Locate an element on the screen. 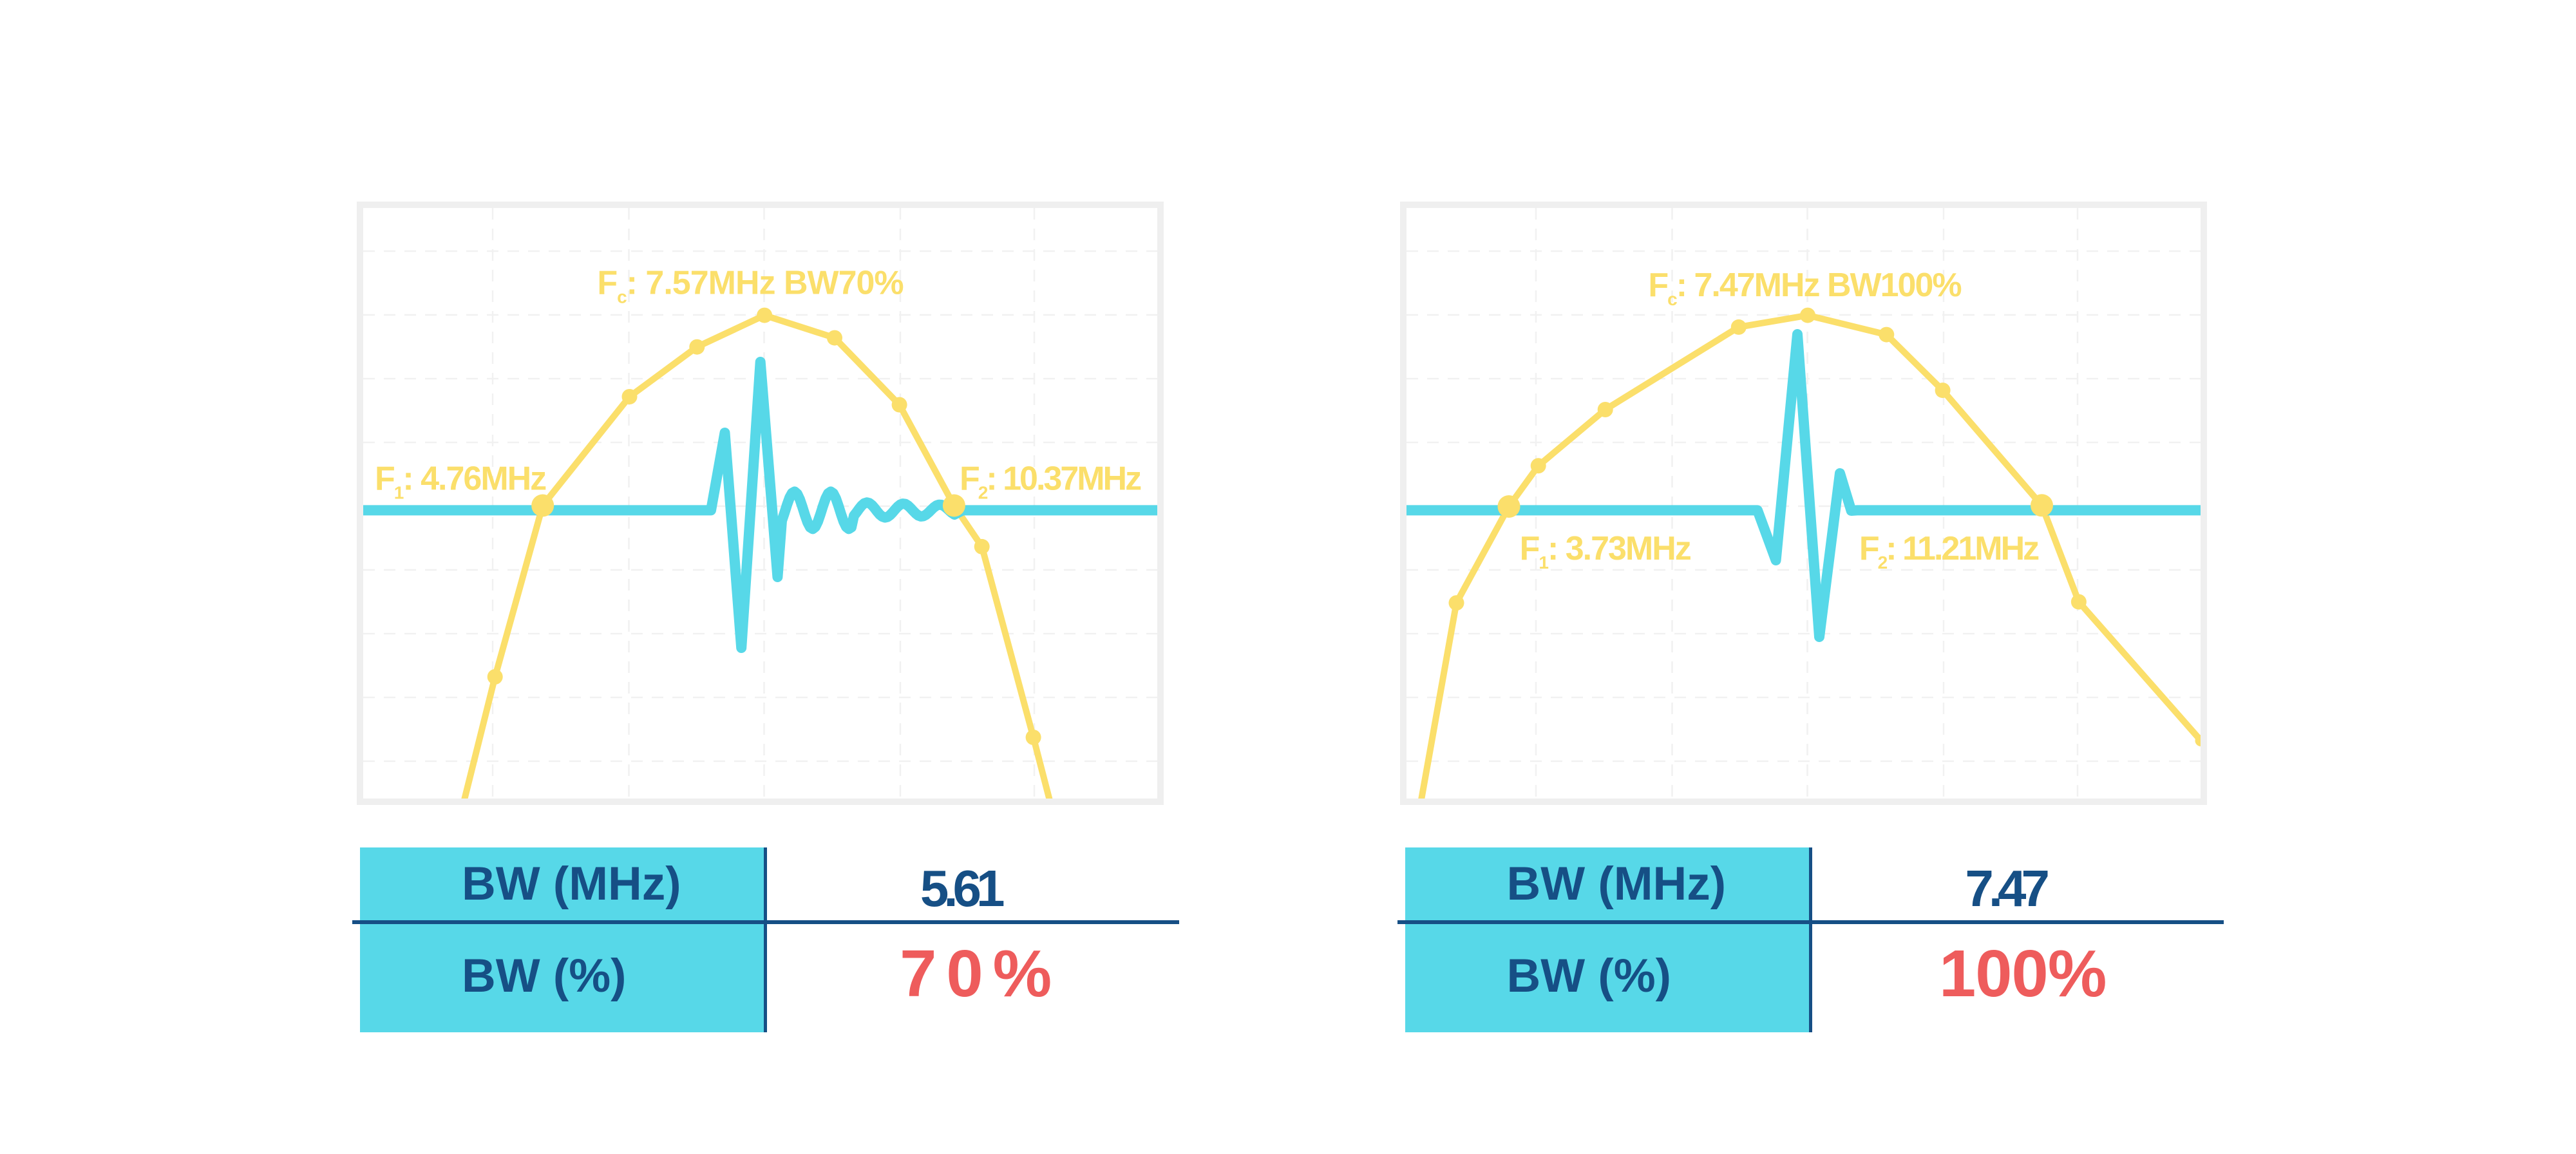  svg-text: F2: 11.21MHz is located at coordinates (1949, 551).